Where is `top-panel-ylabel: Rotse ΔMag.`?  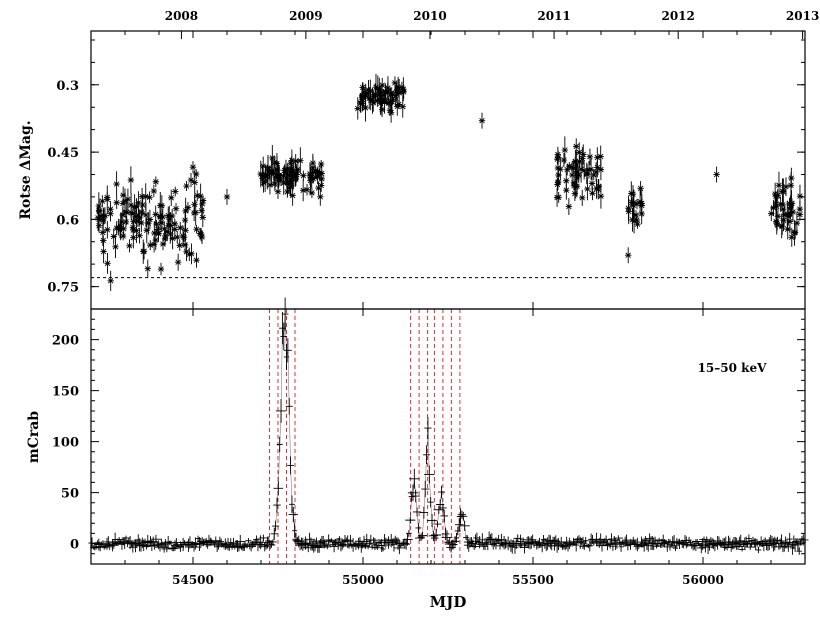 top-panel-ylabel: Rotse ΔMag. is located at coordinates (26, 169).